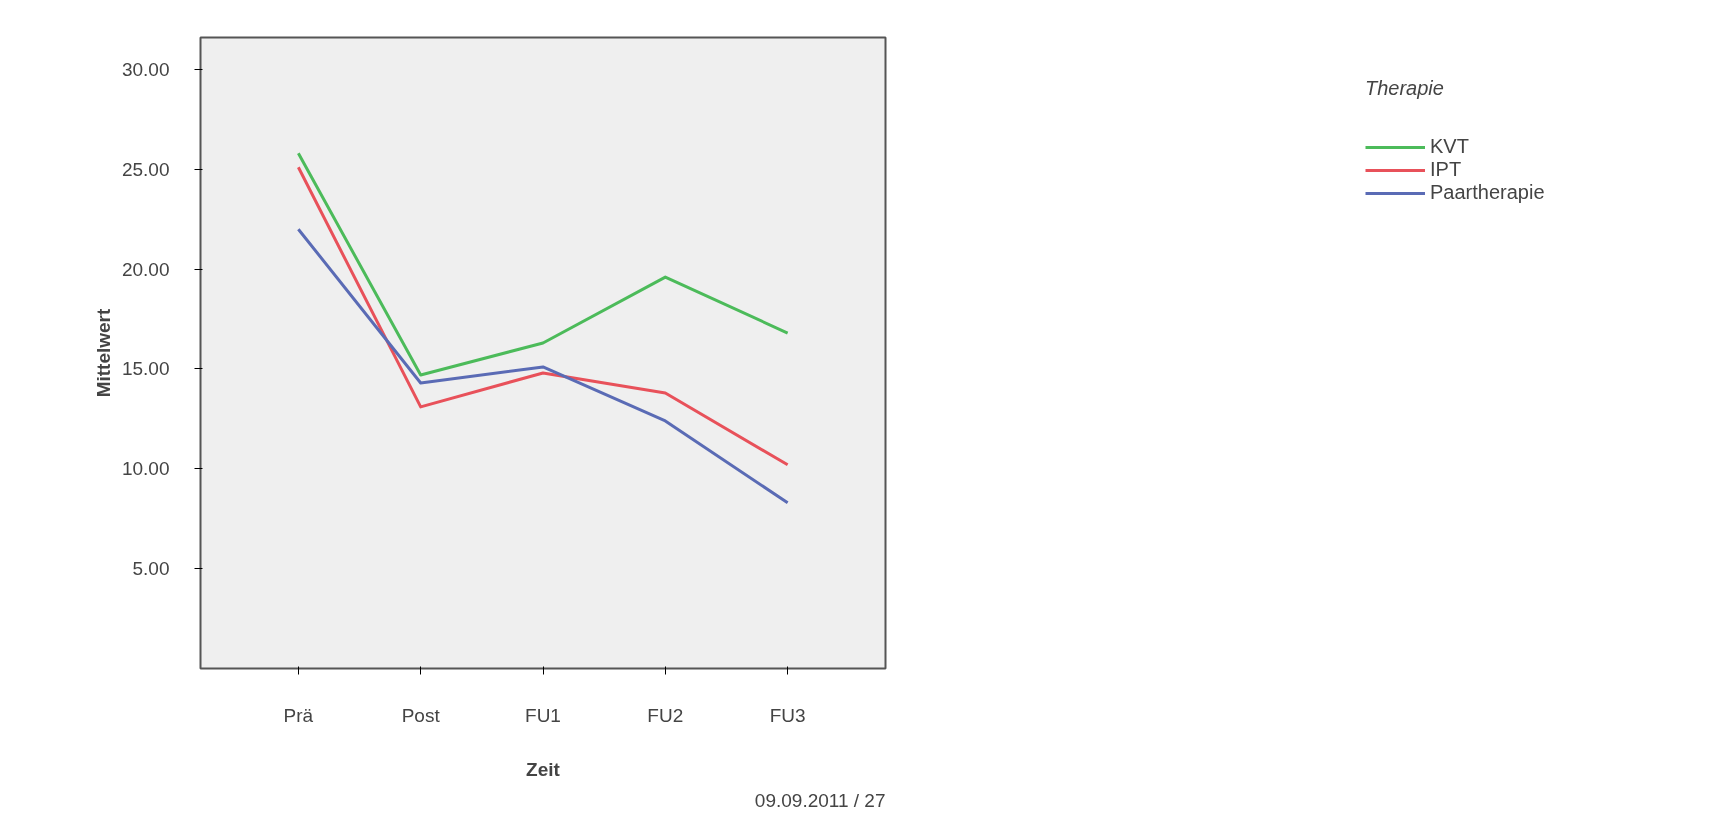 Image resolution: width=1710 pixels, height=825 pixels. I want to click on legend-label: KVT, so click(1450, 146).